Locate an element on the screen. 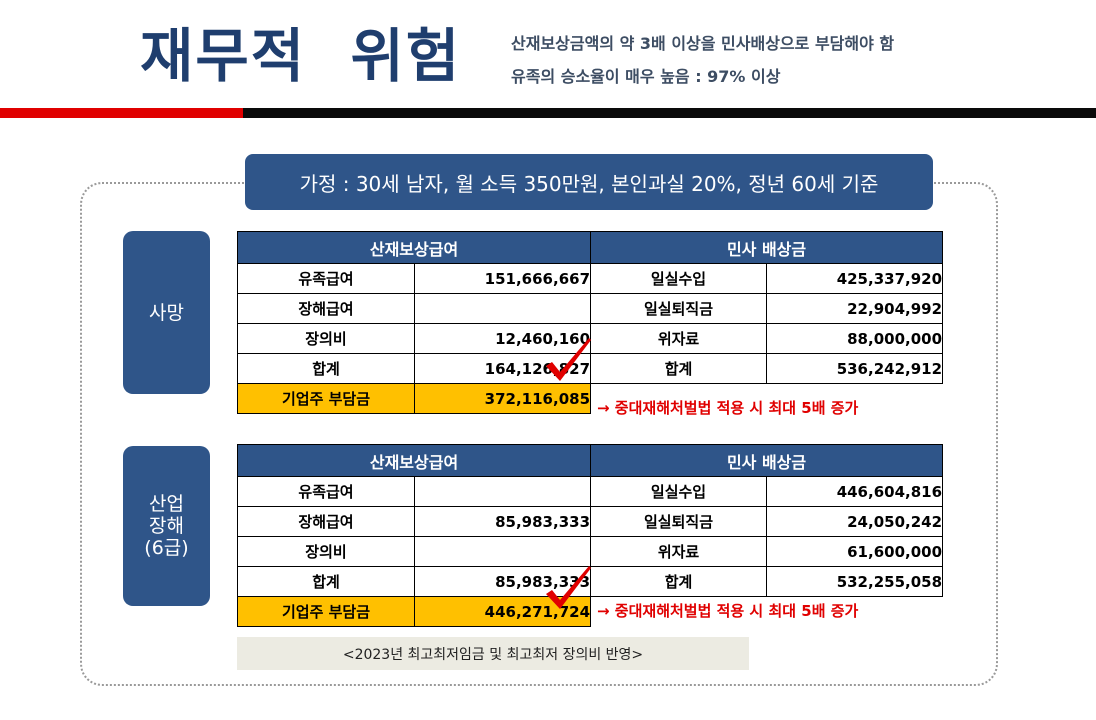 This screenshot has height=720, width=1096. case-label-text: 사망 is located at coordinates (166, 312).